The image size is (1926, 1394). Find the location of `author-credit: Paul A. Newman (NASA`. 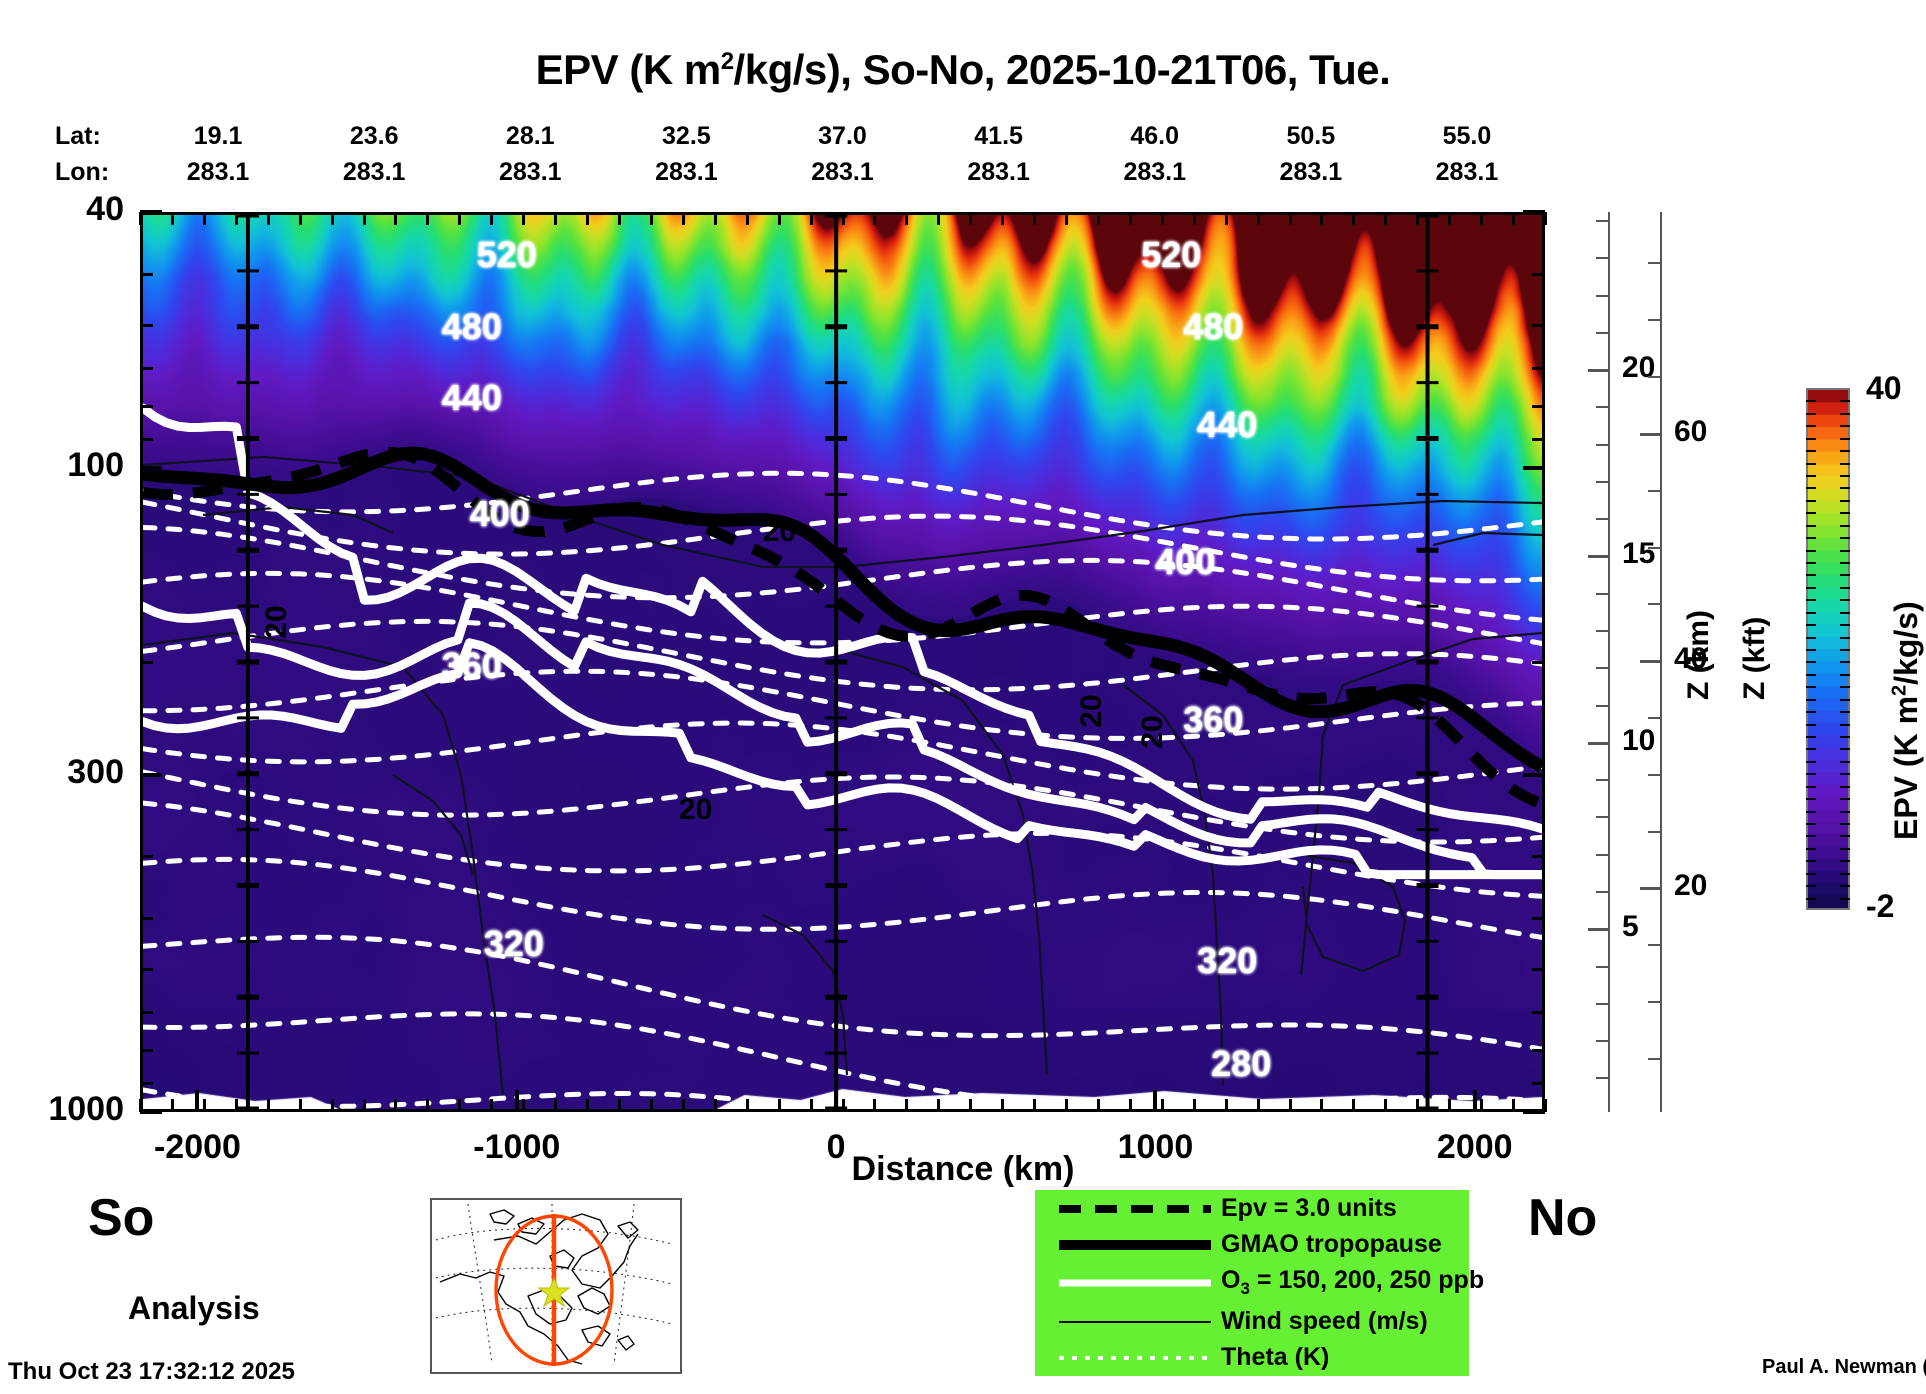

author-credit: Paul A. Newman (NASA is located at coordinates (1844, 1367).